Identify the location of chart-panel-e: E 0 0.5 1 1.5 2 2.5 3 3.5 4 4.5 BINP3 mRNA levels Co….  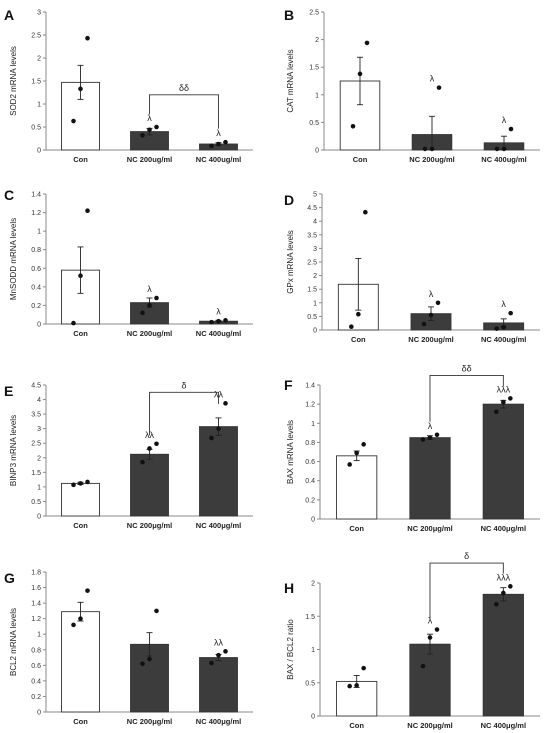
(128, 455).